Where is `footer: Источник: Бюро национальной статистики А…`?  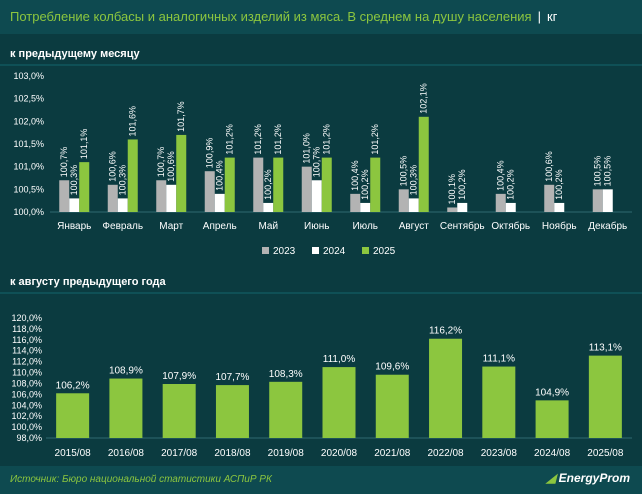
footer: Источник: Бюро национальной статистики А… is located at coordinates (321, 480).